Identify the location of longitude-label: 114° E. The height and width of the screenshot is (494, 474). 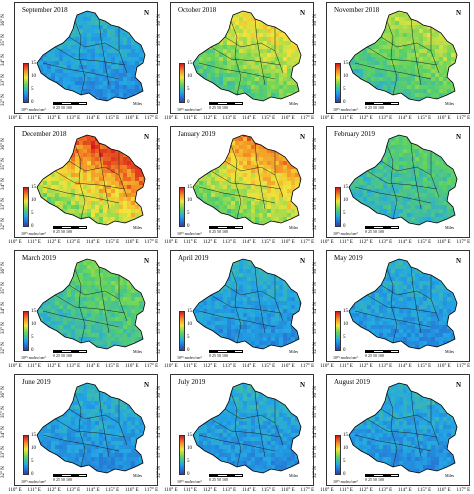
(93, 366).